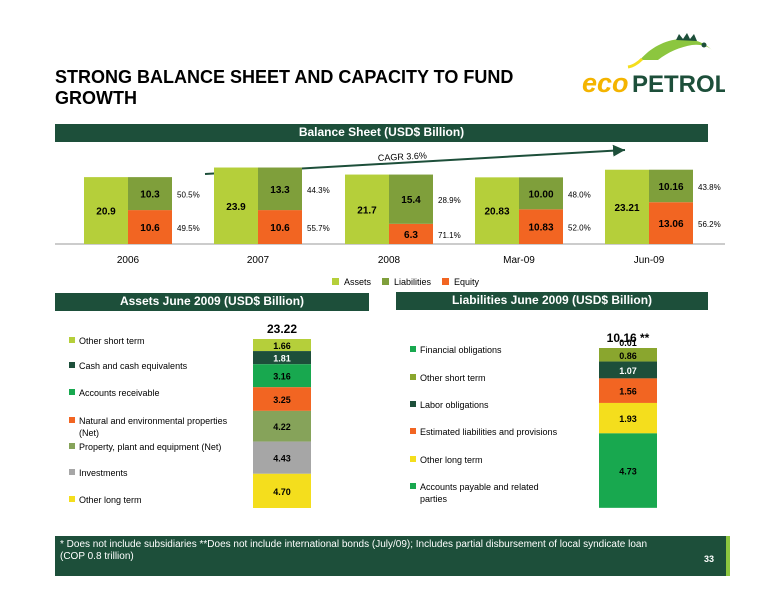  I want to click on assets-panel-header: Assets June 2009 (USD$ Billion), so click(212, 302).